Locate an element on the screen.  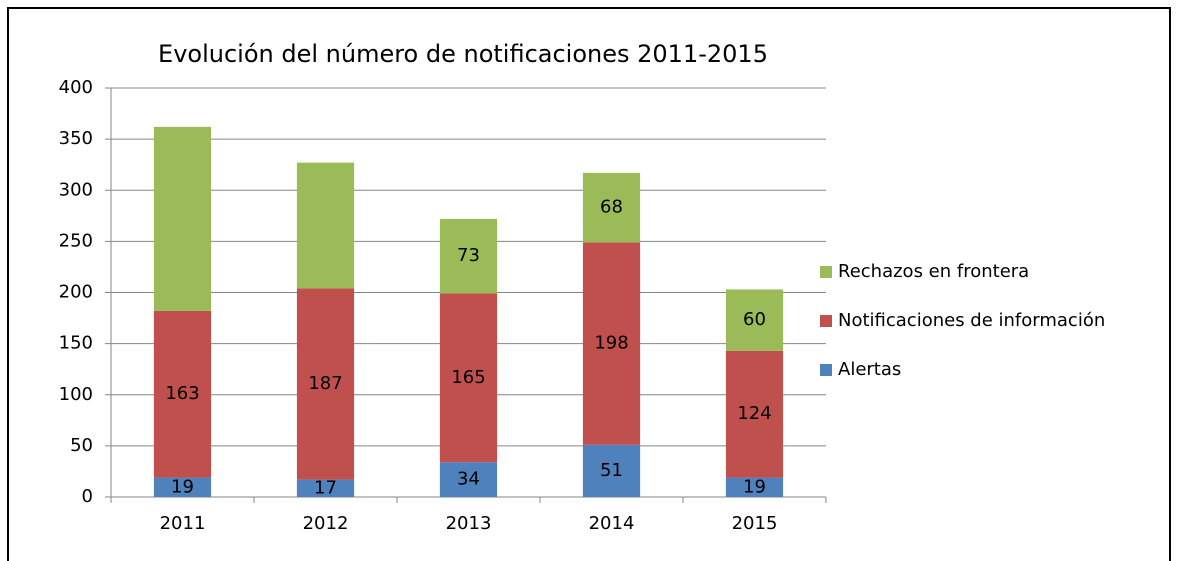
x-tick-label: 2012 is located at coordinates (326, 523).